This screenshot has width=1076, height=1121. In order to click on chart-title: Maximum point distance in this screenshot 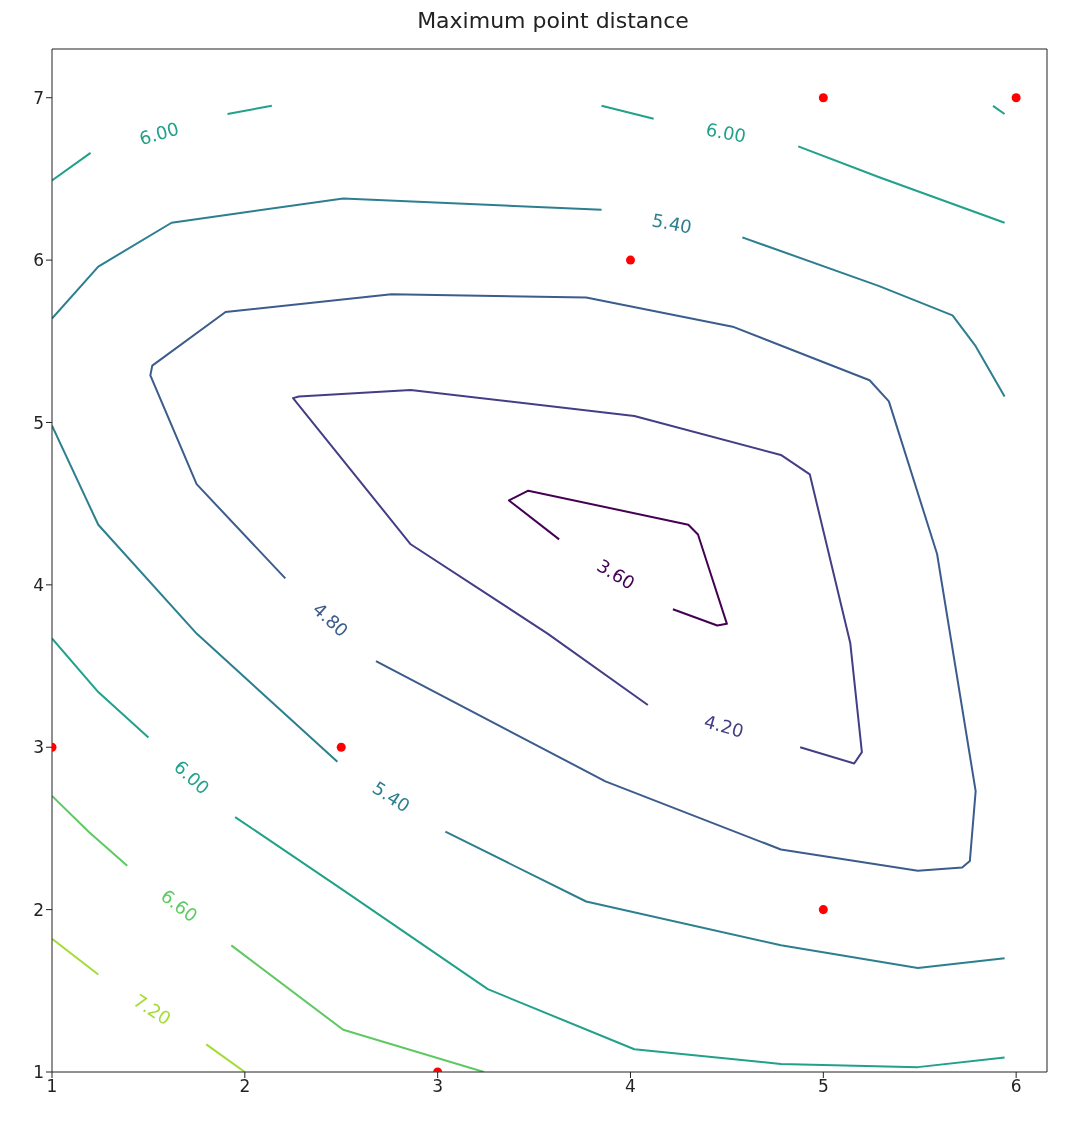, I will do `click(553, 21)`.